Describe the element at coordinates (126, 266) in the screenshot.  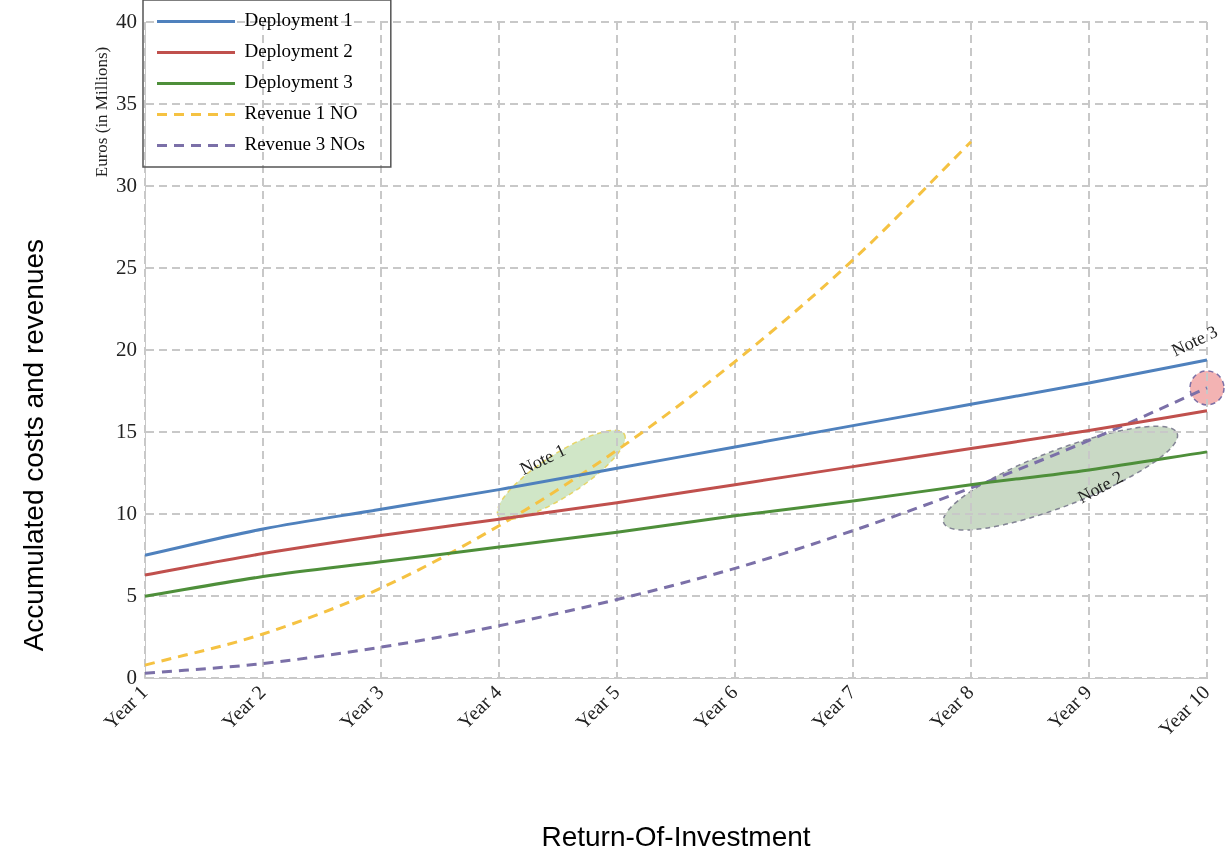
I see `y-tick-label: 25` at that location.